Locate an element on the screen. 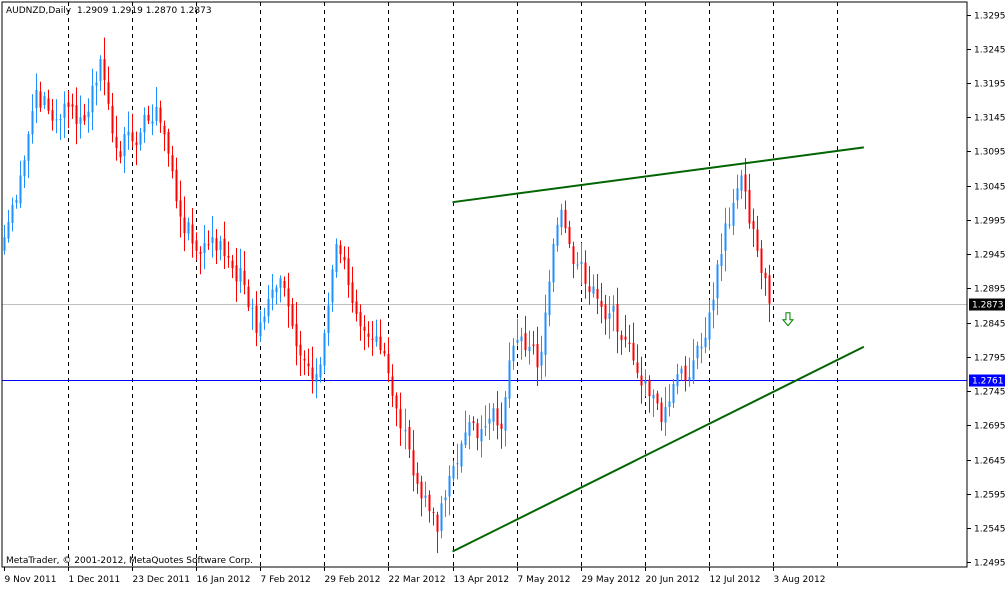 The height and width of the screenshot is (590, 1007). bid-price-tag is located at coordinates (987, 304).